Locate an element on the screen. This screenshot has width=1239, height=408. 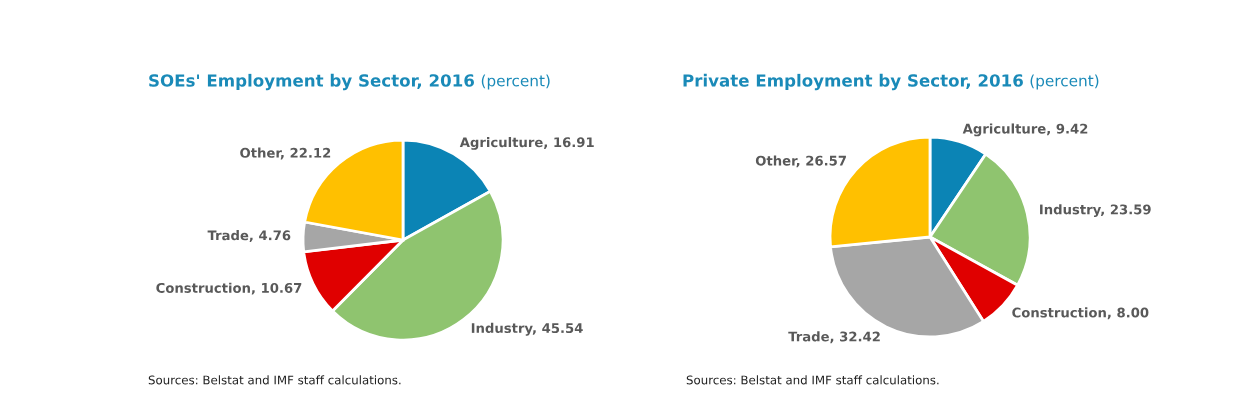
slice-label: Trade, 4.76 is located at coordinates (249, 236).